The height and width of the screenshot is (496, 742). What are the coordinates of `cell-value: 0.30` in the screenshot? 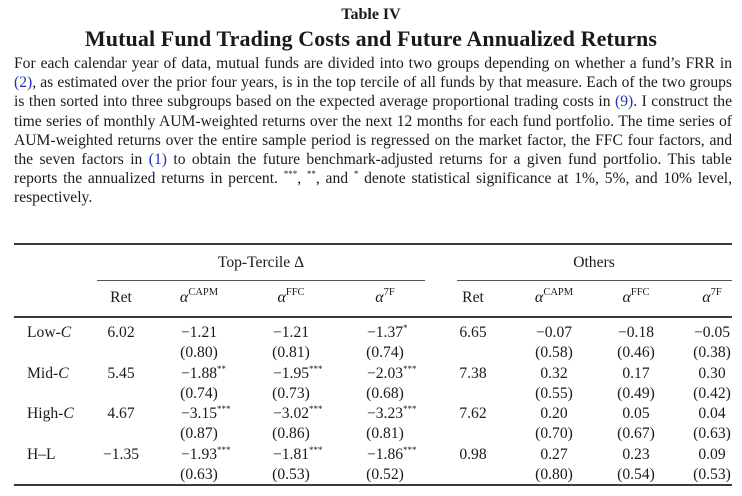 It's located at (712, 373).